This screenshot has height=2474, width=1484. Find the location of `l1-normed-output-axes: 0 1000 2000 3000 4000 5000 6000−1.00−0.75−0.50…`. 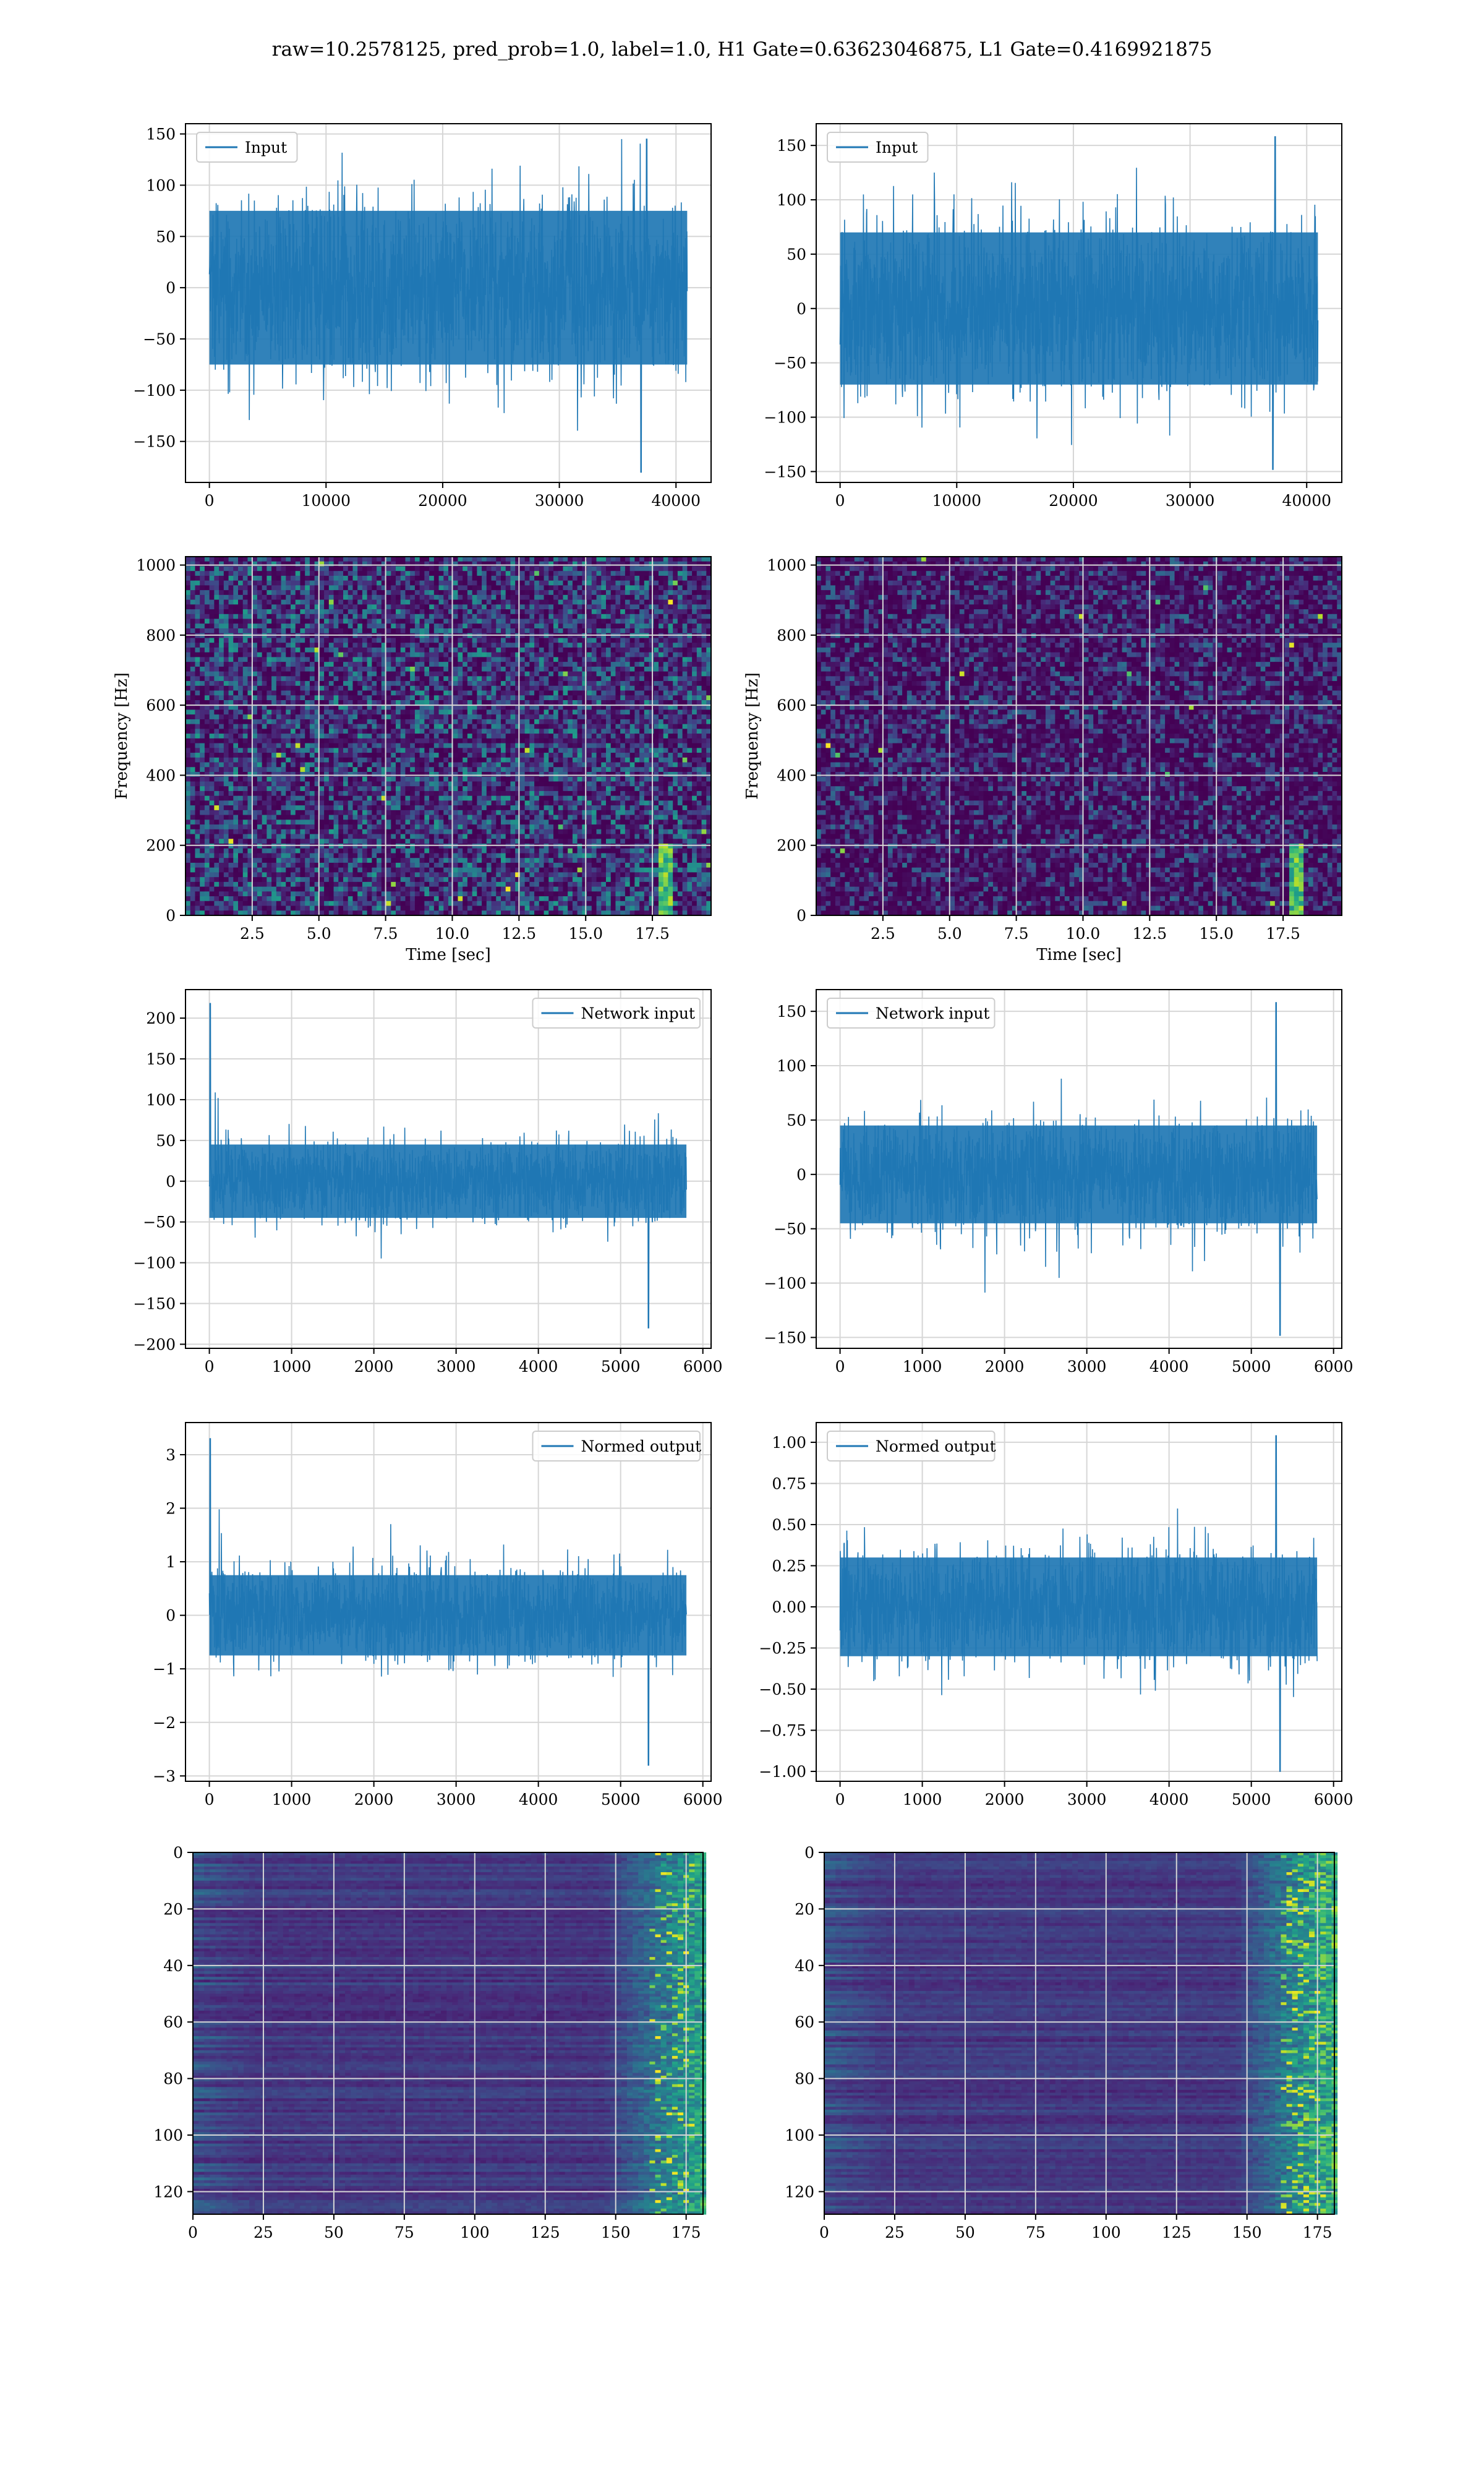

l1-normed-output-axes: 0 1000 2000 3000 4000 5000 6000−1.00−0.75−0.50… is located at coordinates (1056, 1615).